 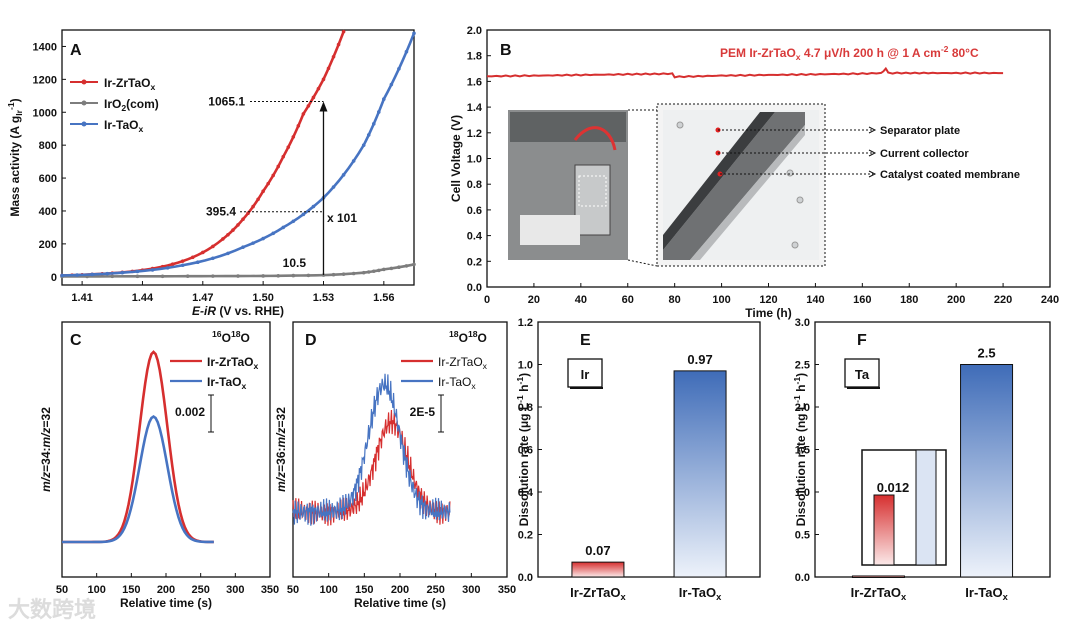 I want to click on panel-c-xtick-label: 350, so click(x=270, y=590).